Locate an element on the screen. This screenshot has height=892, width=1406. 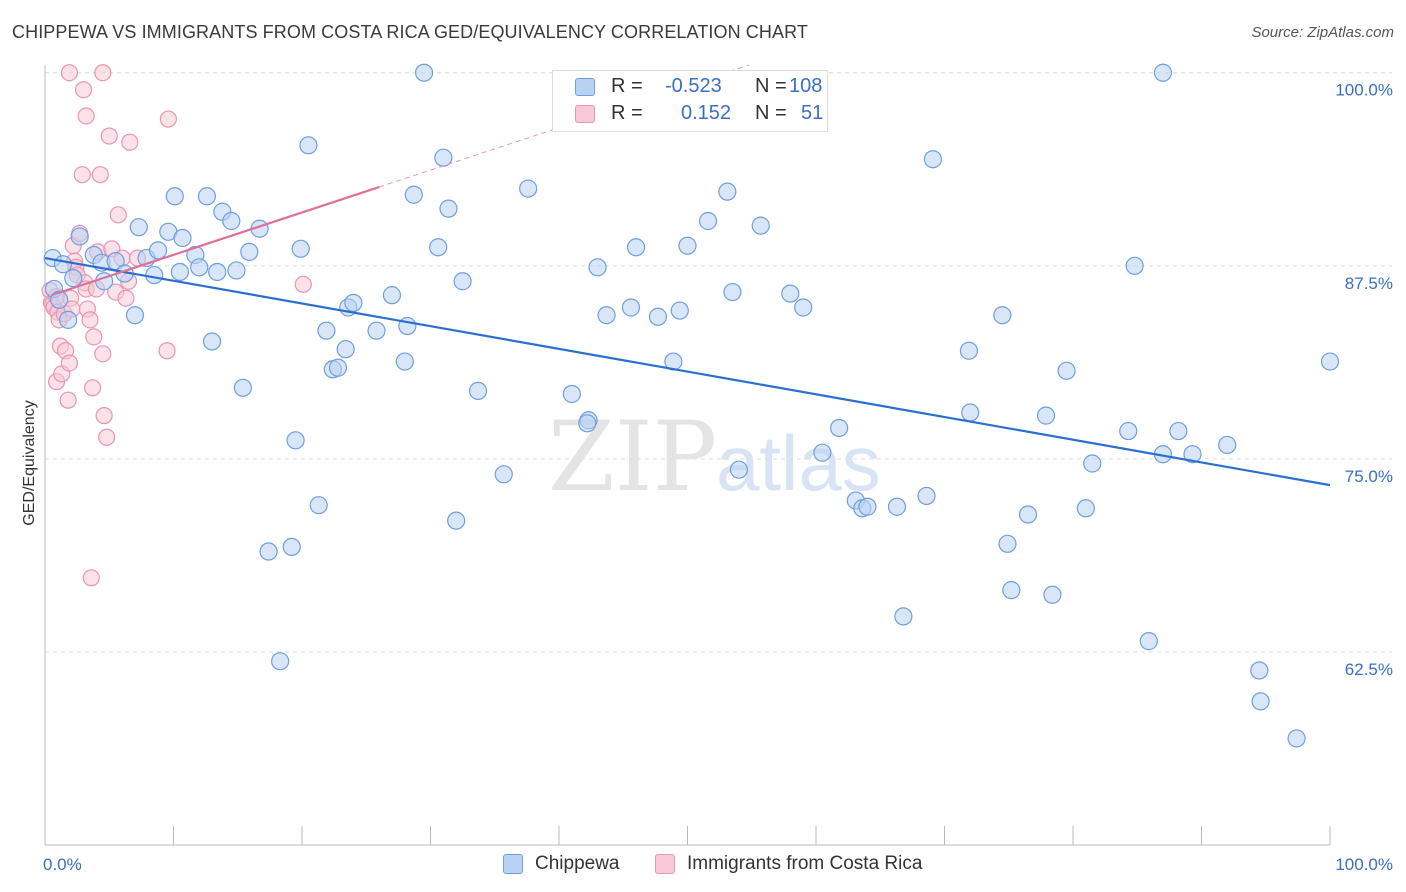
bottom-legend-label-chippewa: Chippewa is located at coordinates (577, 863).